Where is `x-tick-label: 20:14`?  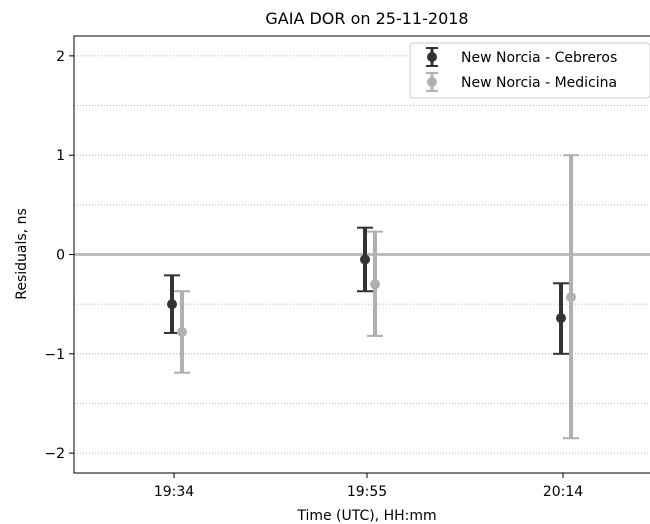
x-tick-label: 20:14 is located at coordinates (563, 492).